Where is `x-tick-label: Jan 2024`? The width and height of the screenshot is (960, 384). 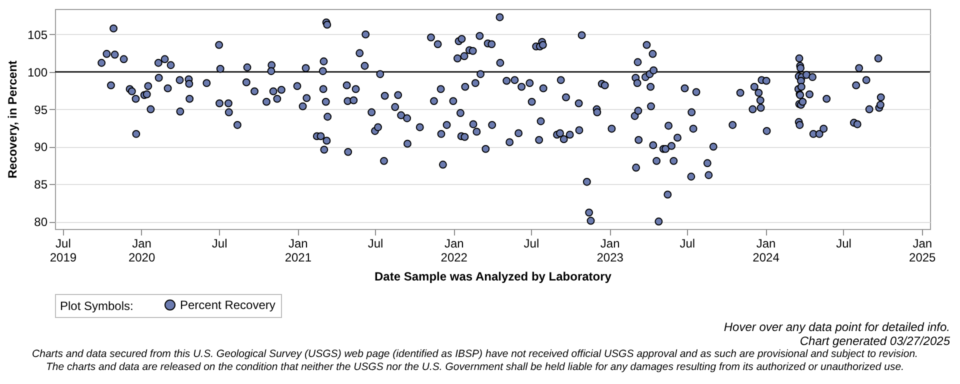 x-tick-label: Jan 2024 is located at coordinates (766, 250).